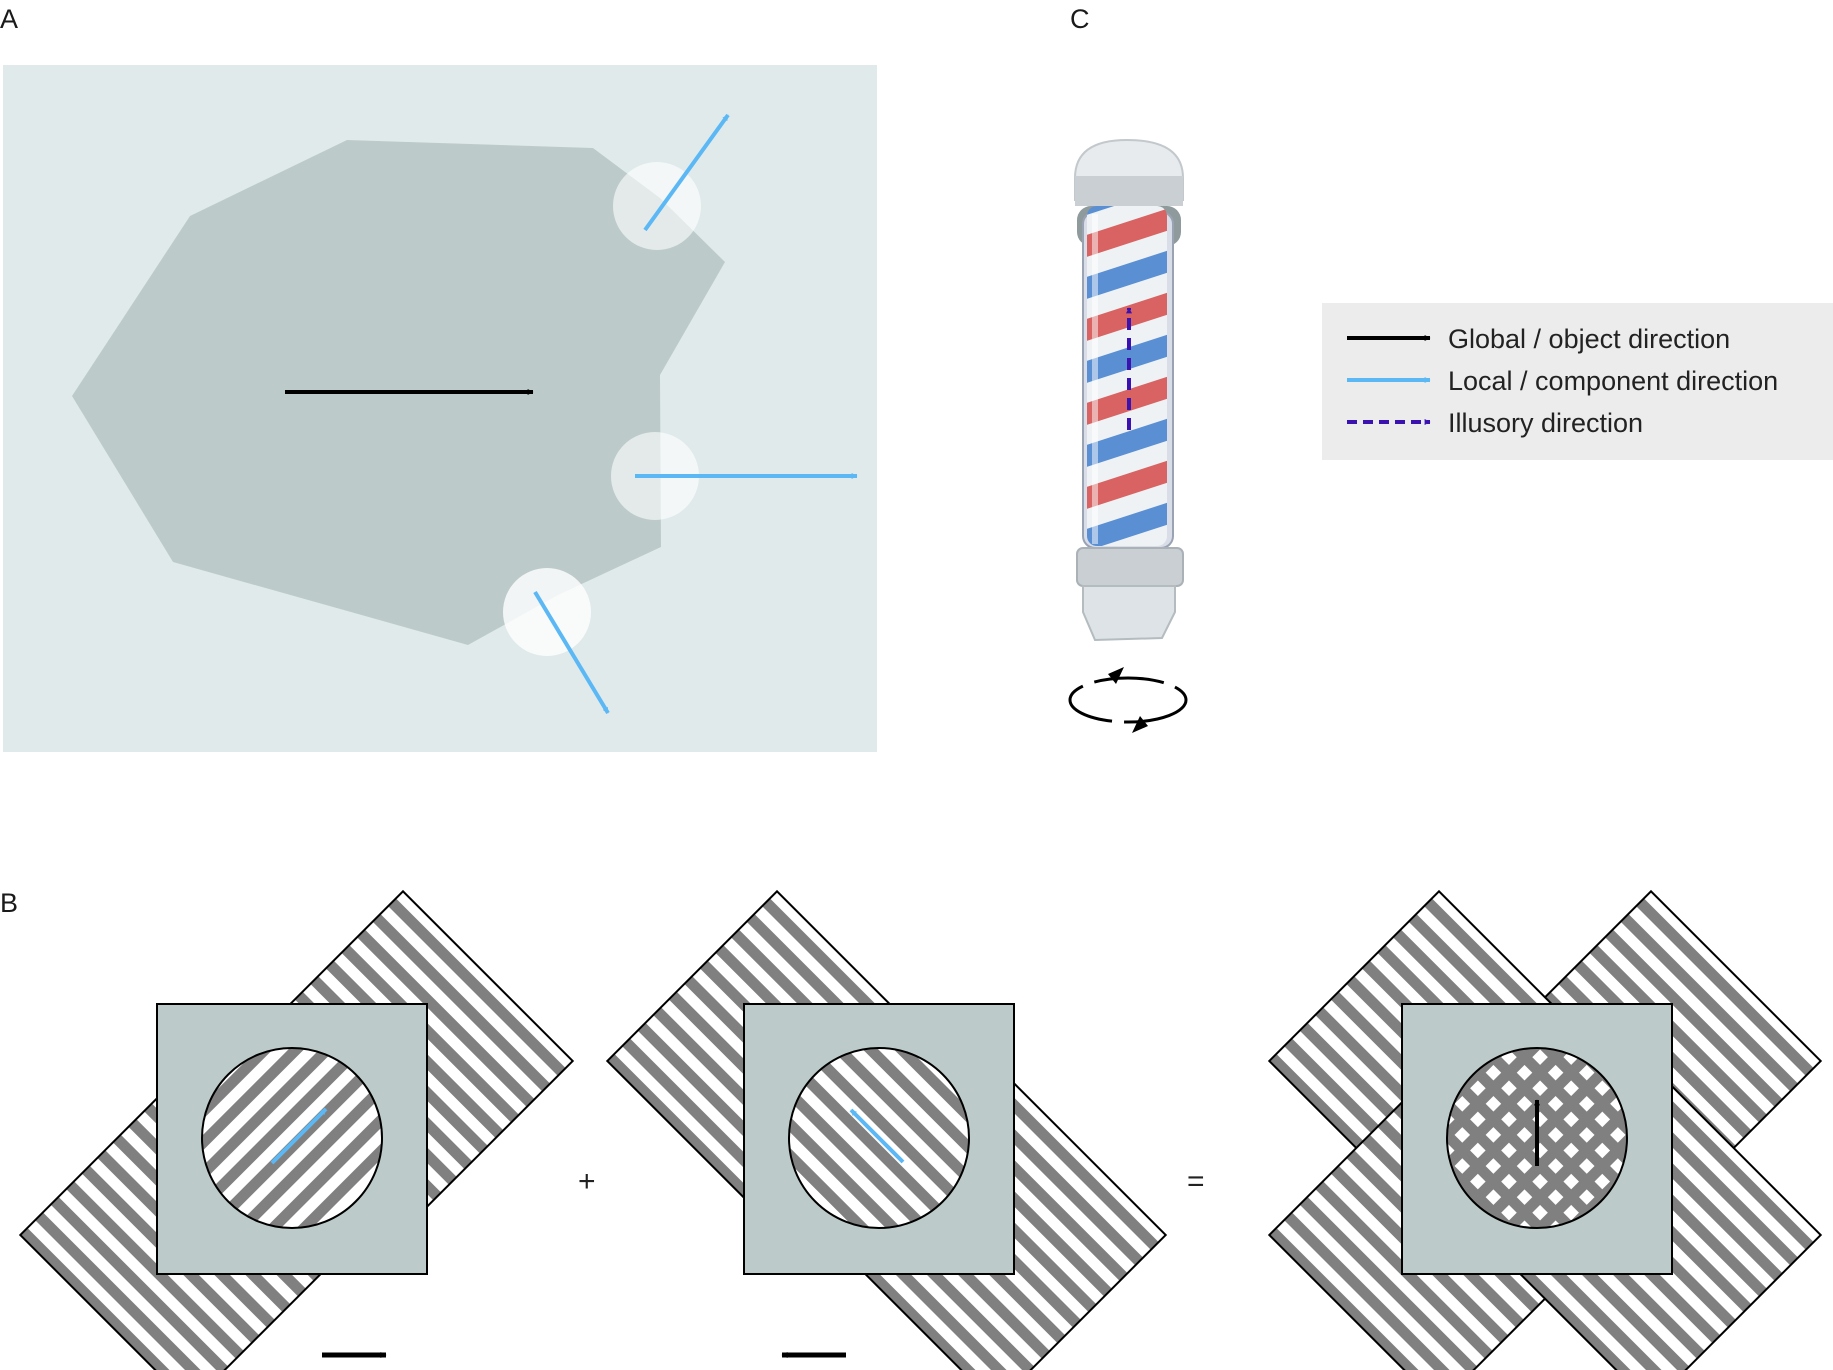 This screenshot has height=1370, width=1833. I want to click on rotation-arrows-icon, so click(1128, 700).